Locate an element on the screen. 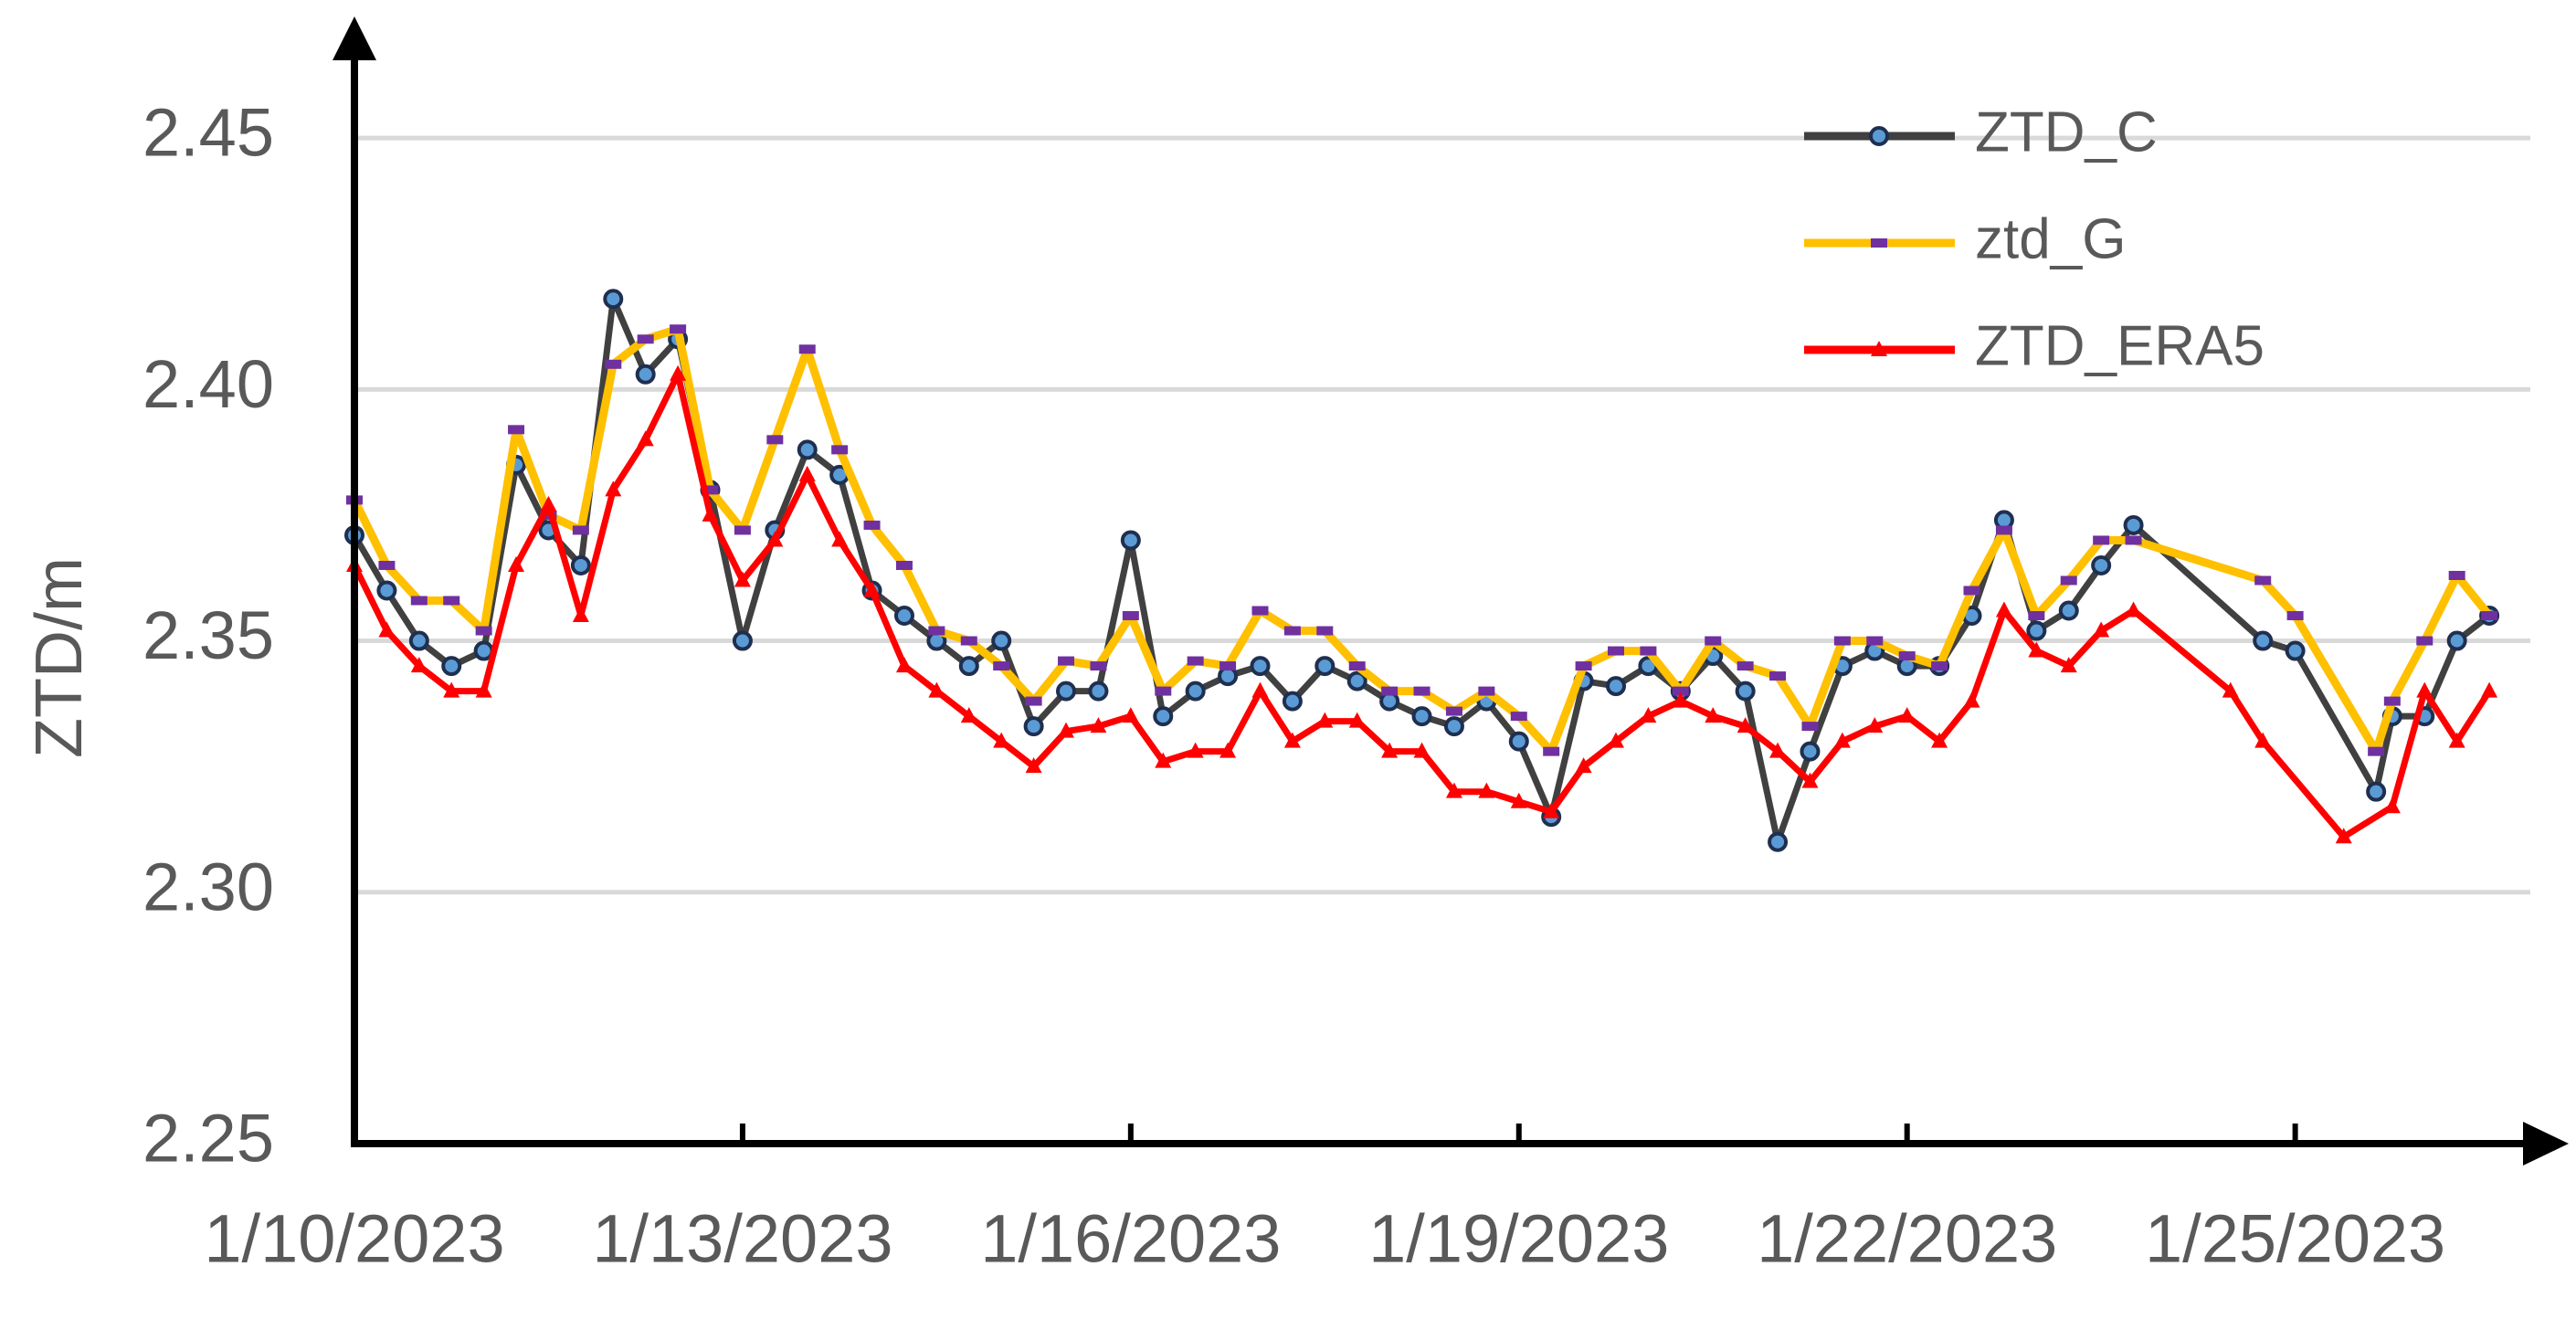 This screenshot has height=1319, width=2576. y-tick-label: 2.35 is located at coordinates (208, 635).